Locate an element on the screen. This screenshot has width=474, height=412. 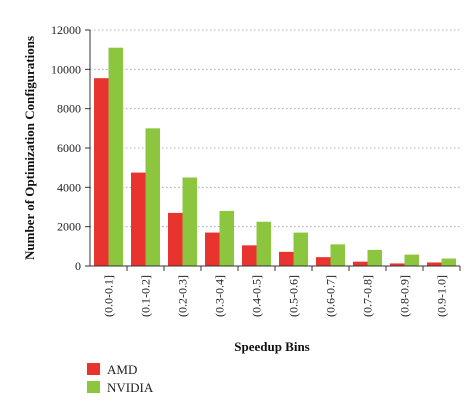
x-tick-label: (0.4-0.5] is located at coordinates (257, 296).